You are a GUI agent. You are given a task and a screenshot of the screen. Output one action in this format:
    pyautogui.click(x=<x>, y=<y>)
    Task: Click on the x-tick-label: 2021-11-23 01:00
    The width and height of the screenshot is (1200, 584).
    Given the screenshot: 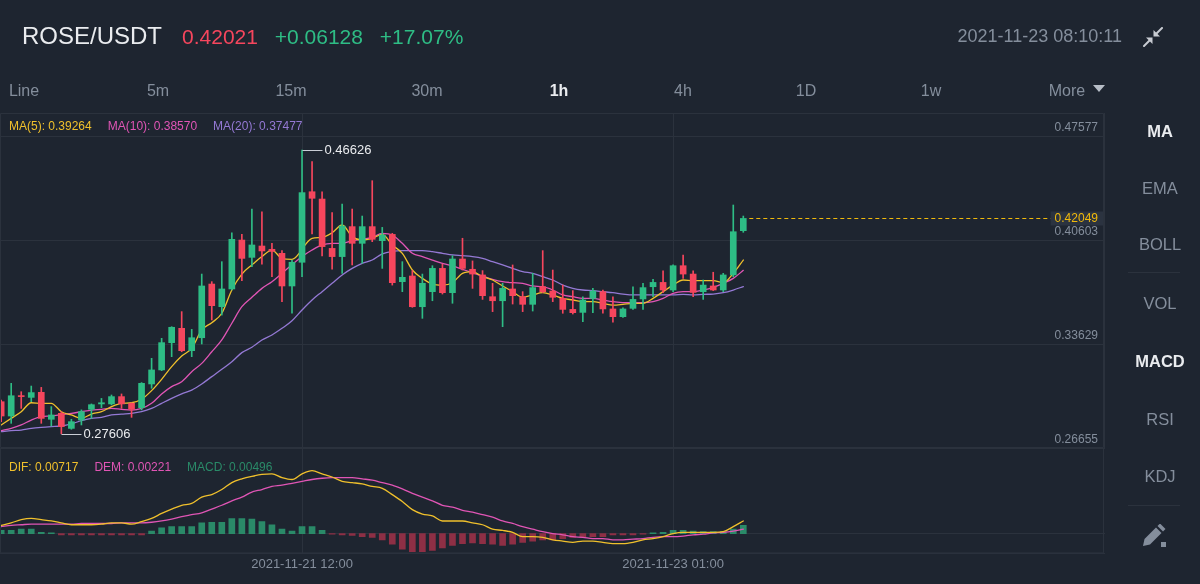 What is the action you would take?
    pyautogui.click(x=673, y=563)
    